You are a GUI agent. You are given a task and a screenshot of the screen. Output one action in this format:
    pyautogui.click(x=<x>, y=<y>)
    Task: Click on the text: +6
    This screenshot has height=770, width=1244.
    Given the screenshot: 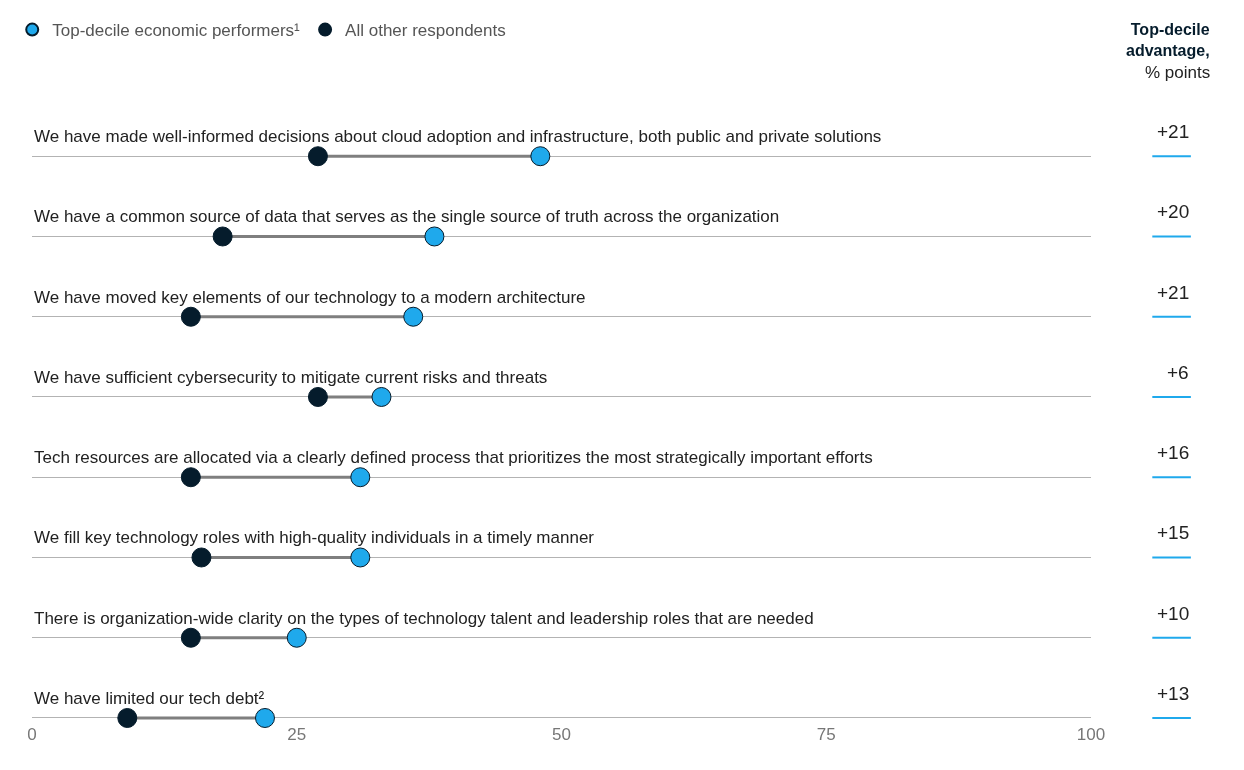 What is the action you would take?
    pyautogui.click(x=1178, y=372)
    